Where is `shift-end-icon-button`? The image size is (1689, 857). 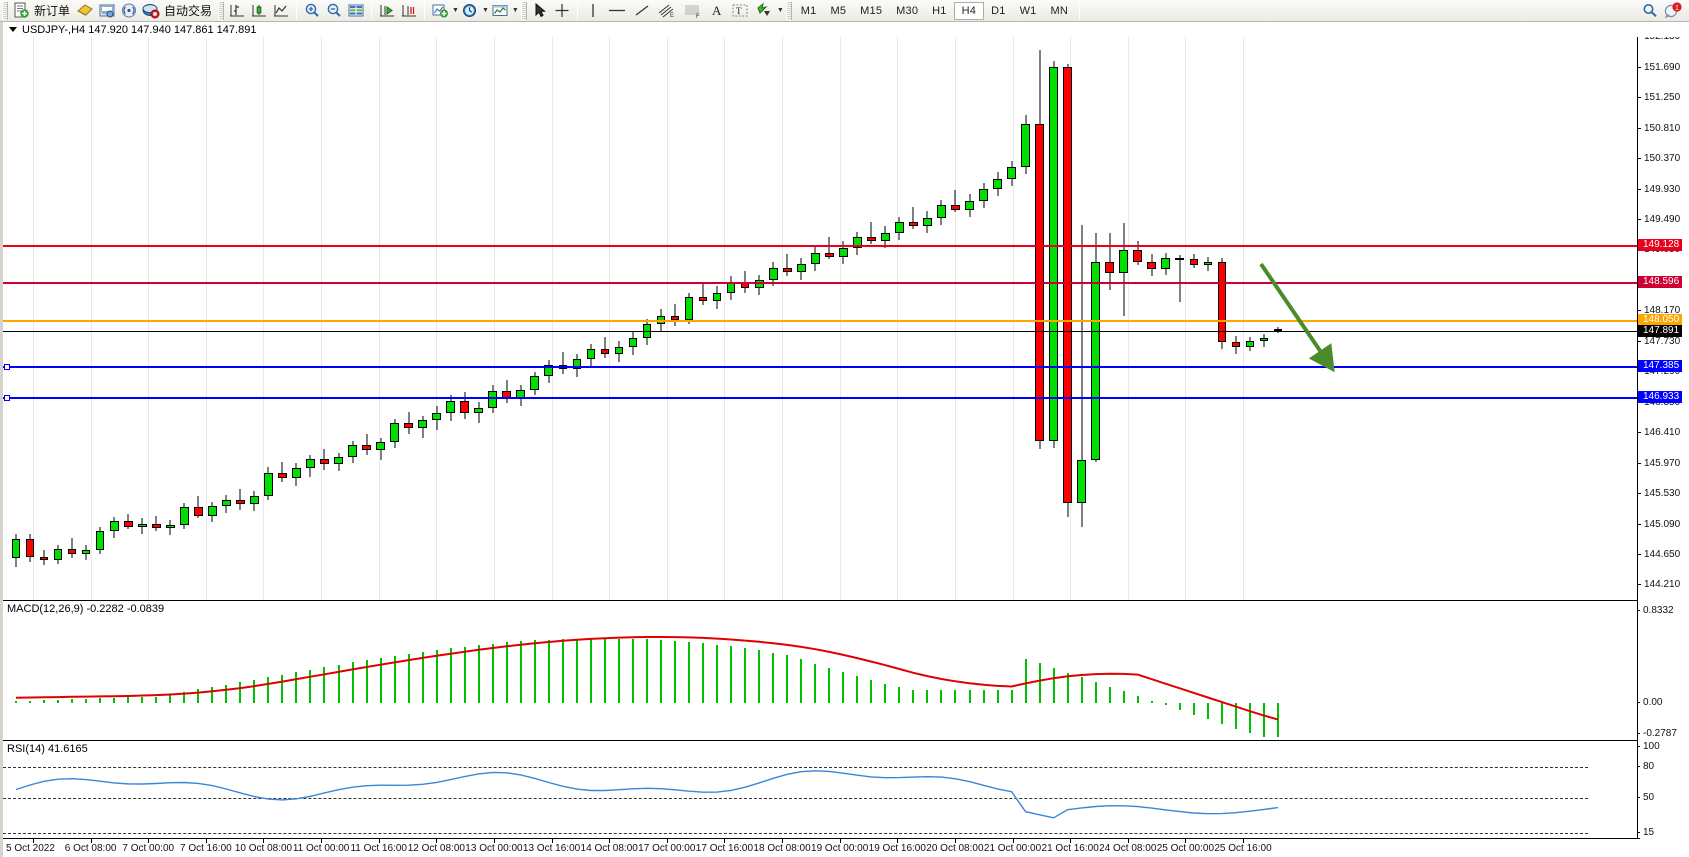
shift-end-icon-button is located at coordinates (387, 11).